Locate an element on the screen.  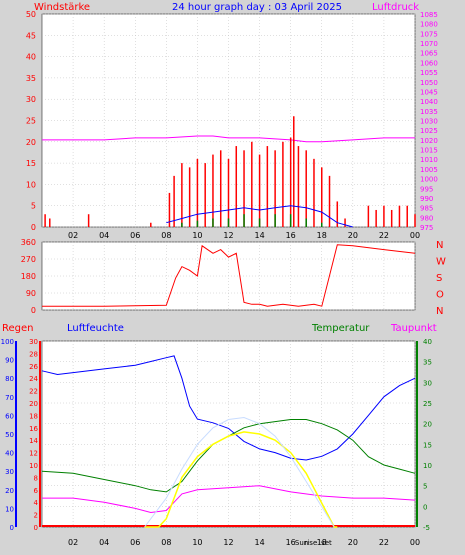
rain-tick: 26 is located at coordinates (33, 367).